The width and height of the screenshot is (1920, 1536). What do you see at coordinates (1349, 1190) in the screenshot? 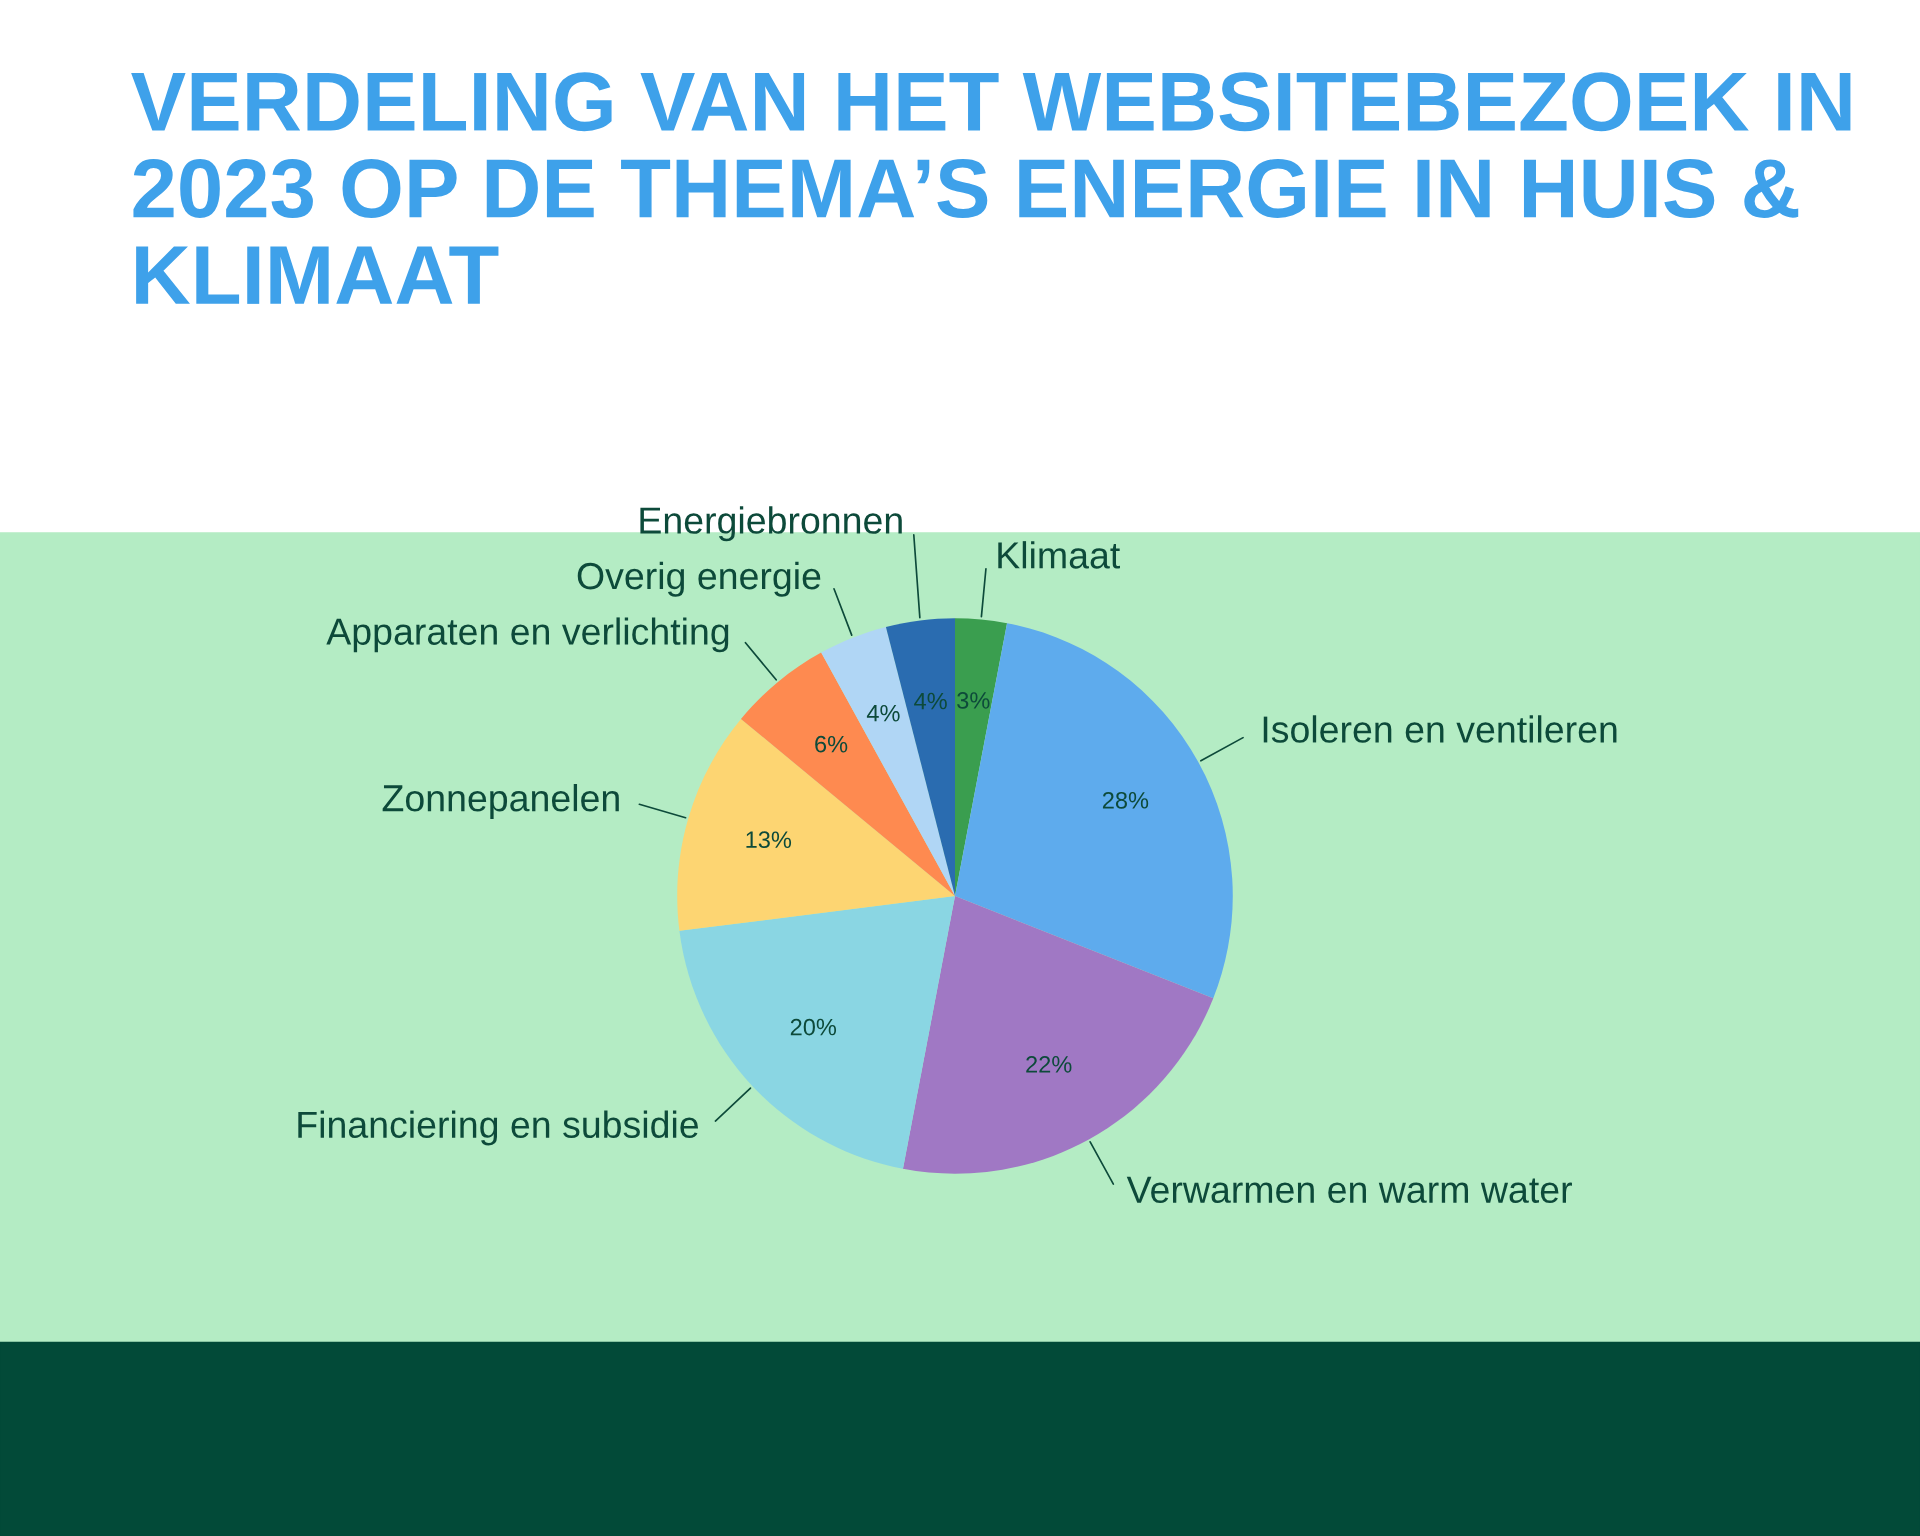
I see `slice-label: Verwarmen en warm water` at bounding box center [1349, 1190].